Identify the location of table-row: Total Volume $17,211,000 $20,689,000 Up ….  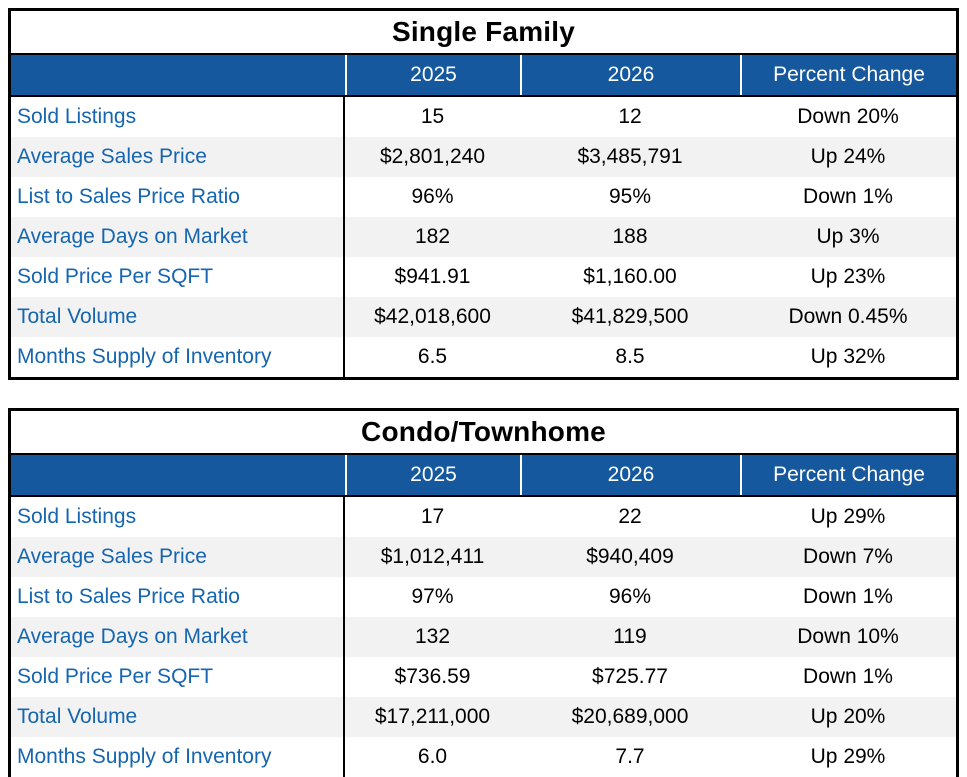
(483, 717).